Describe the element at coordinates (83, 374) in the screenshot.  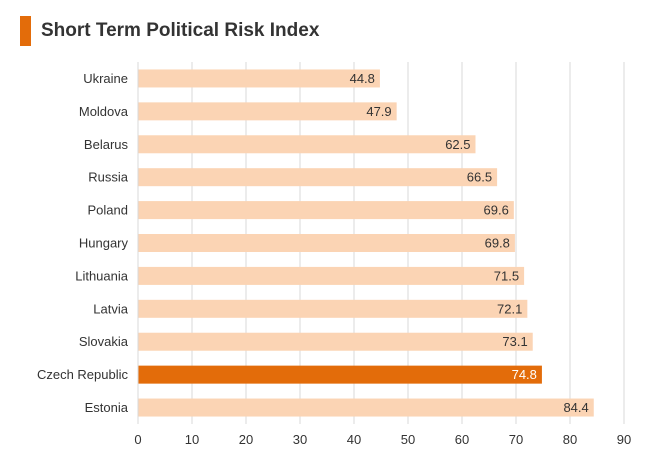
I see `category-label: Czech Republic` at that location.